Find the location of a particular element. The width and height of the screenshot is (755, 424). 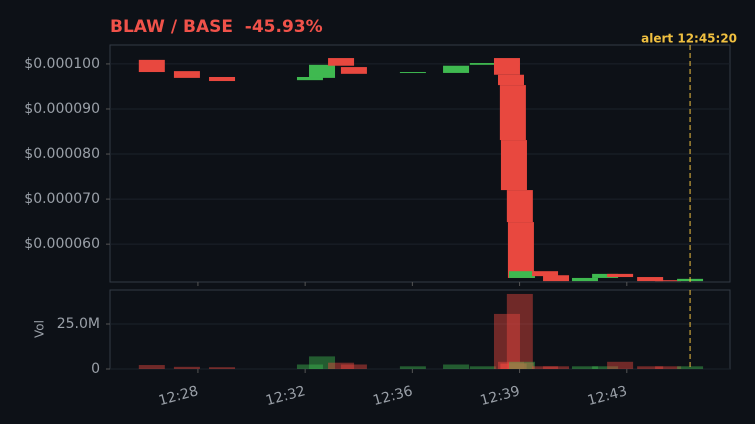

y-tick-label: 25.0M is located at coordinates (78, 324).